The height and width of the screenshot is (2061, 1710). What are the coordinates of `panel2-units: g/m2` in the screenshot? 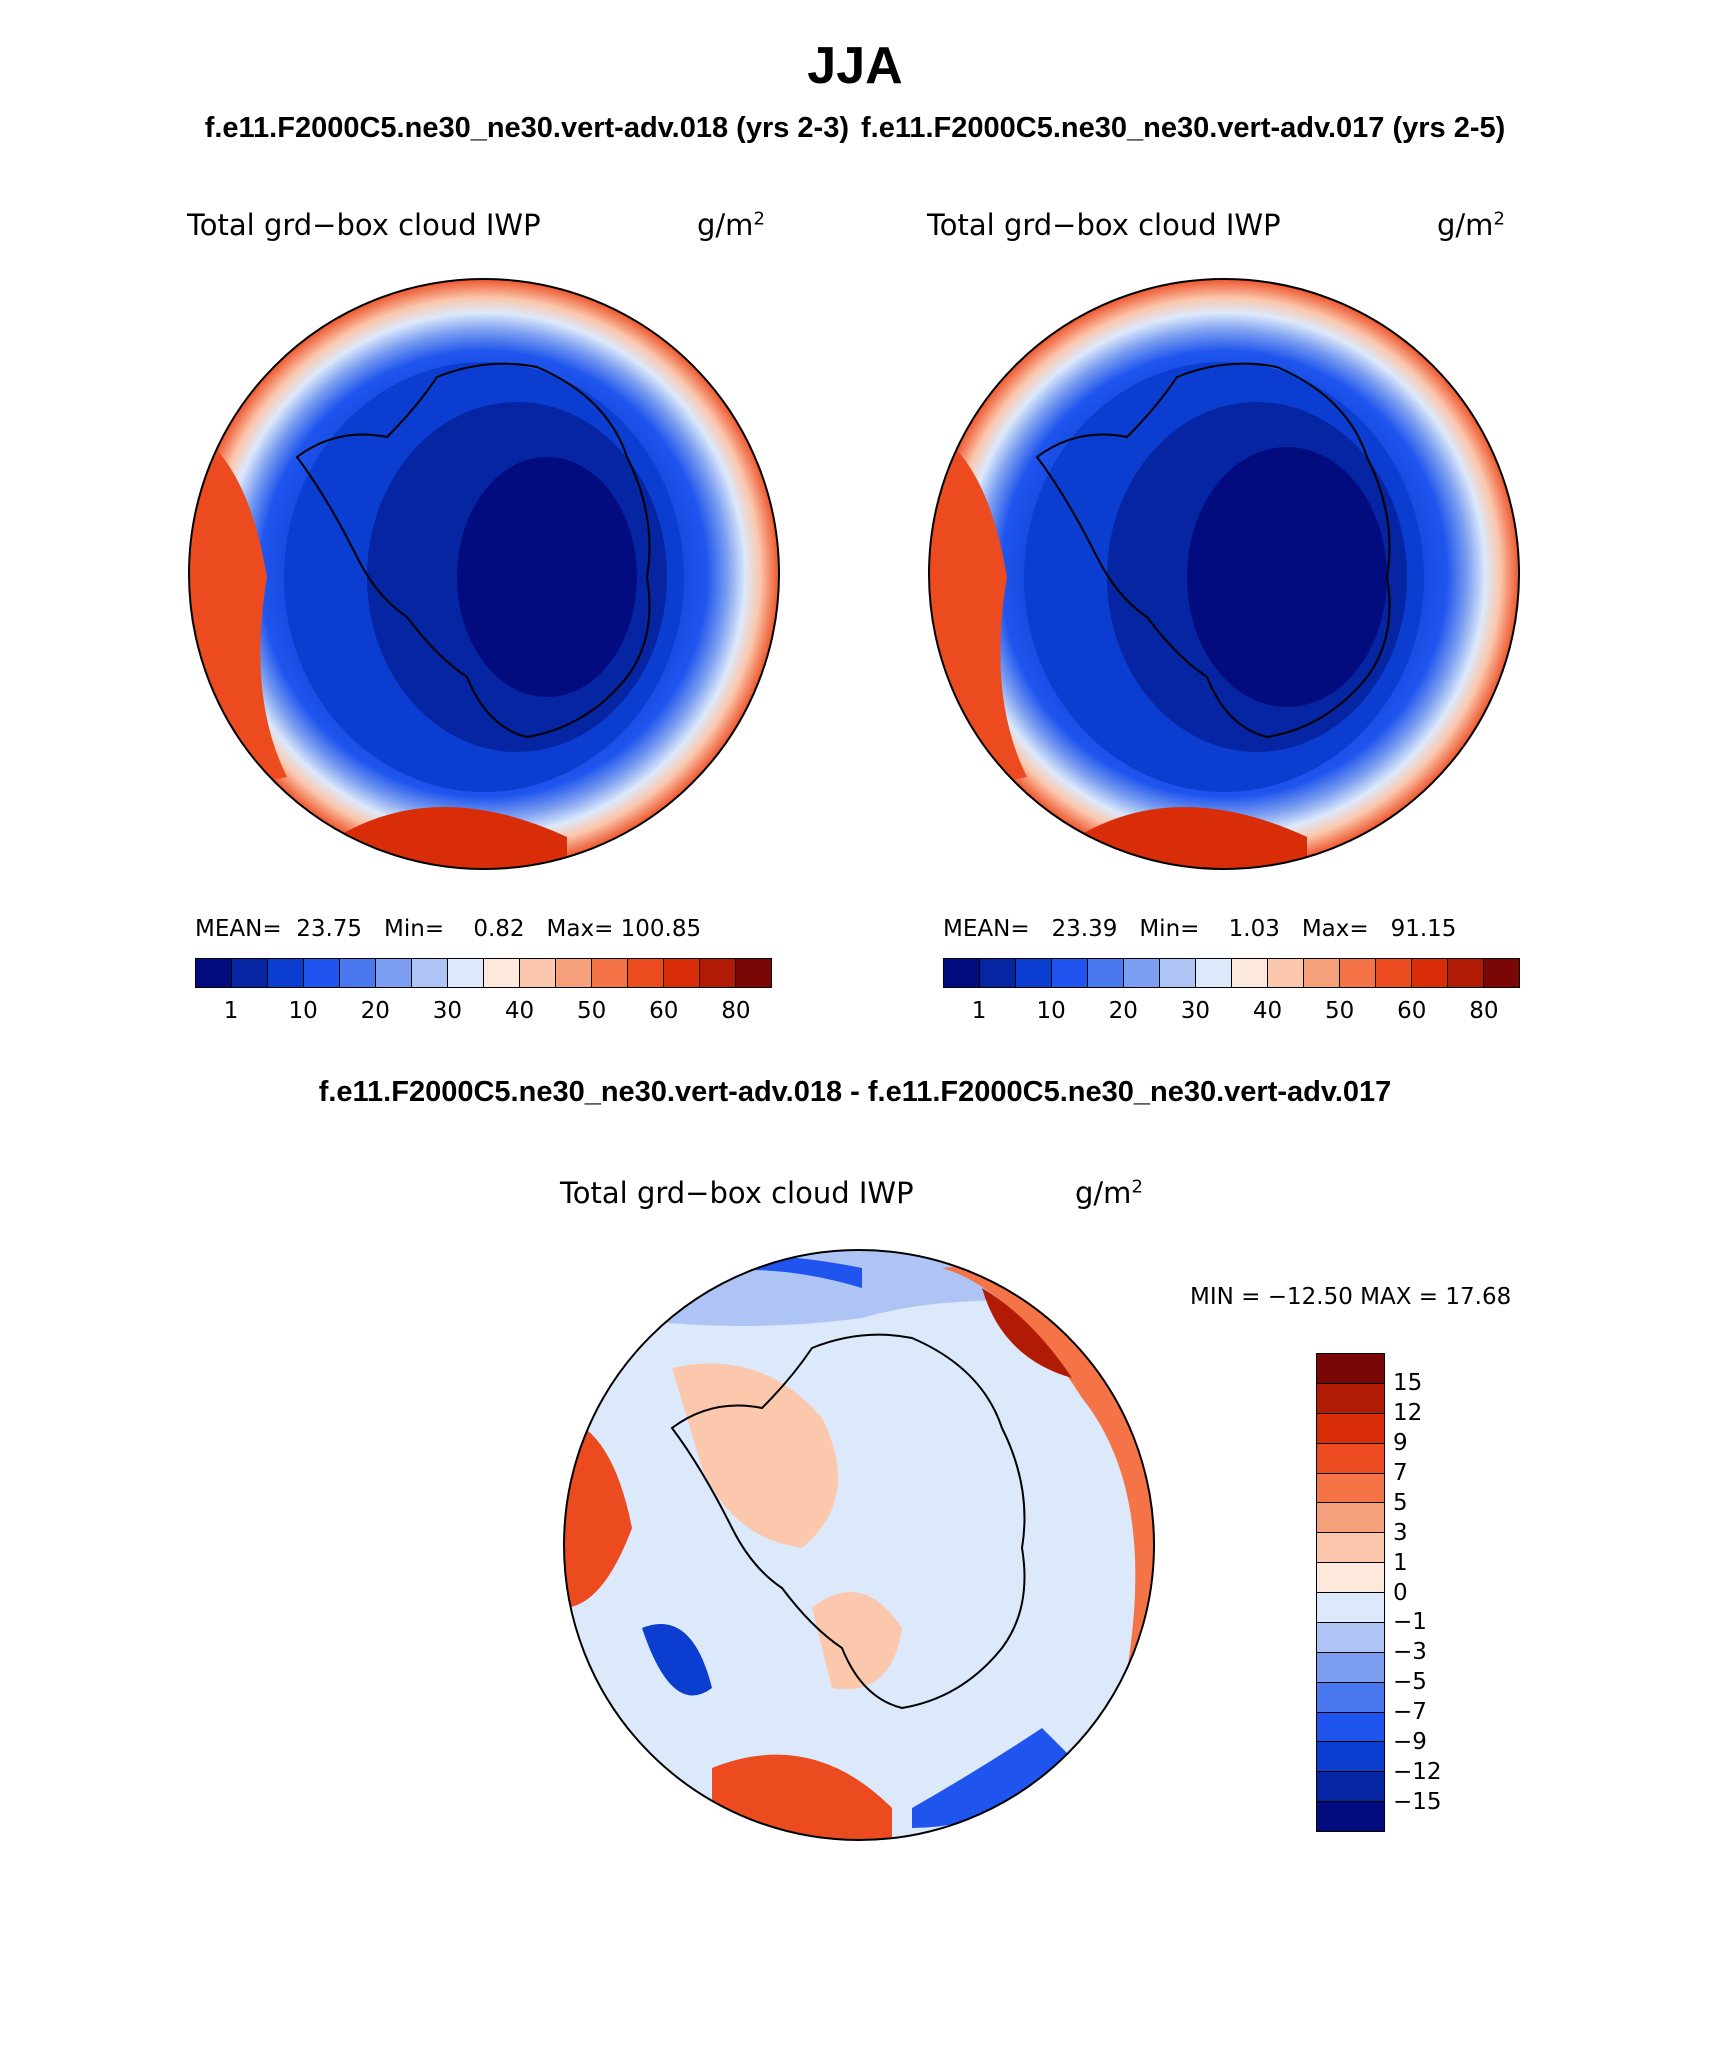 It's located at (1471, 225).